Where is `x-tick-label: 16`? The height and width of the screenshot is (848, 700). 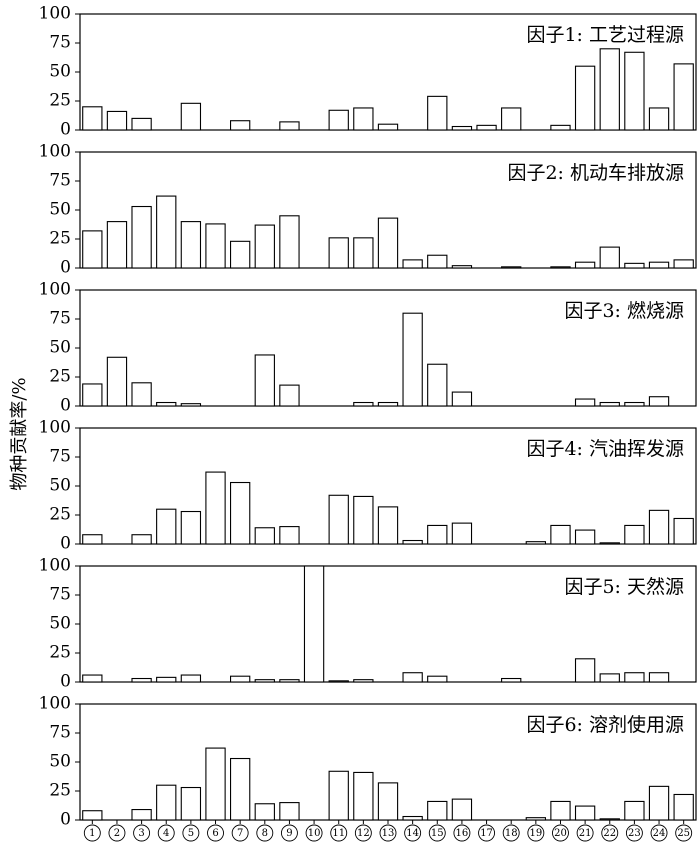 x-tick-label: 16 is located at coordinates (462, 833).